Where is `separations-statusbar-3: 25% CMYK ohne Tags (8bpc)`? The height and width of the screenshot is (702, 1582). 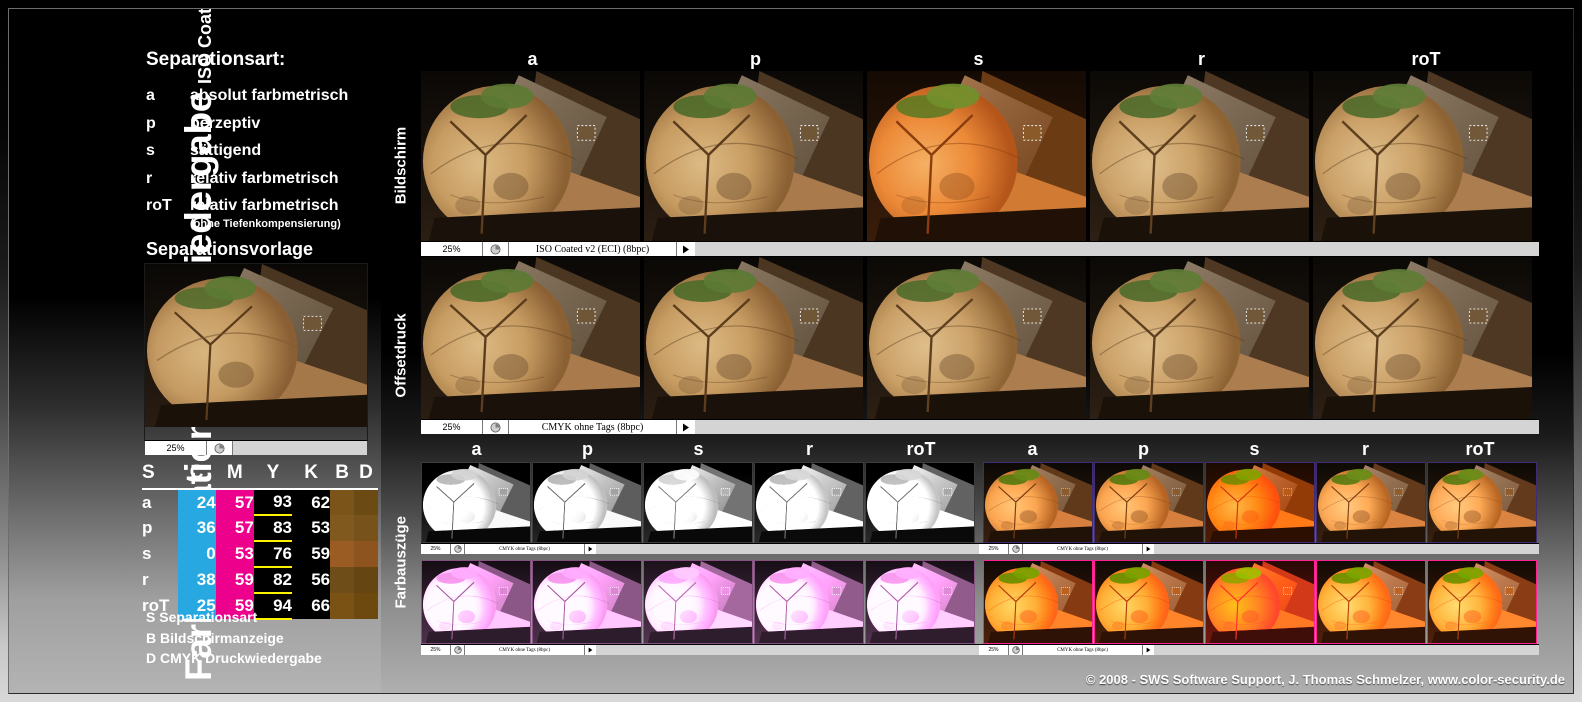 separations-statusbar-3: 25% CMYK ohne Tags (8bpc) is located at coordinates (700, 649).